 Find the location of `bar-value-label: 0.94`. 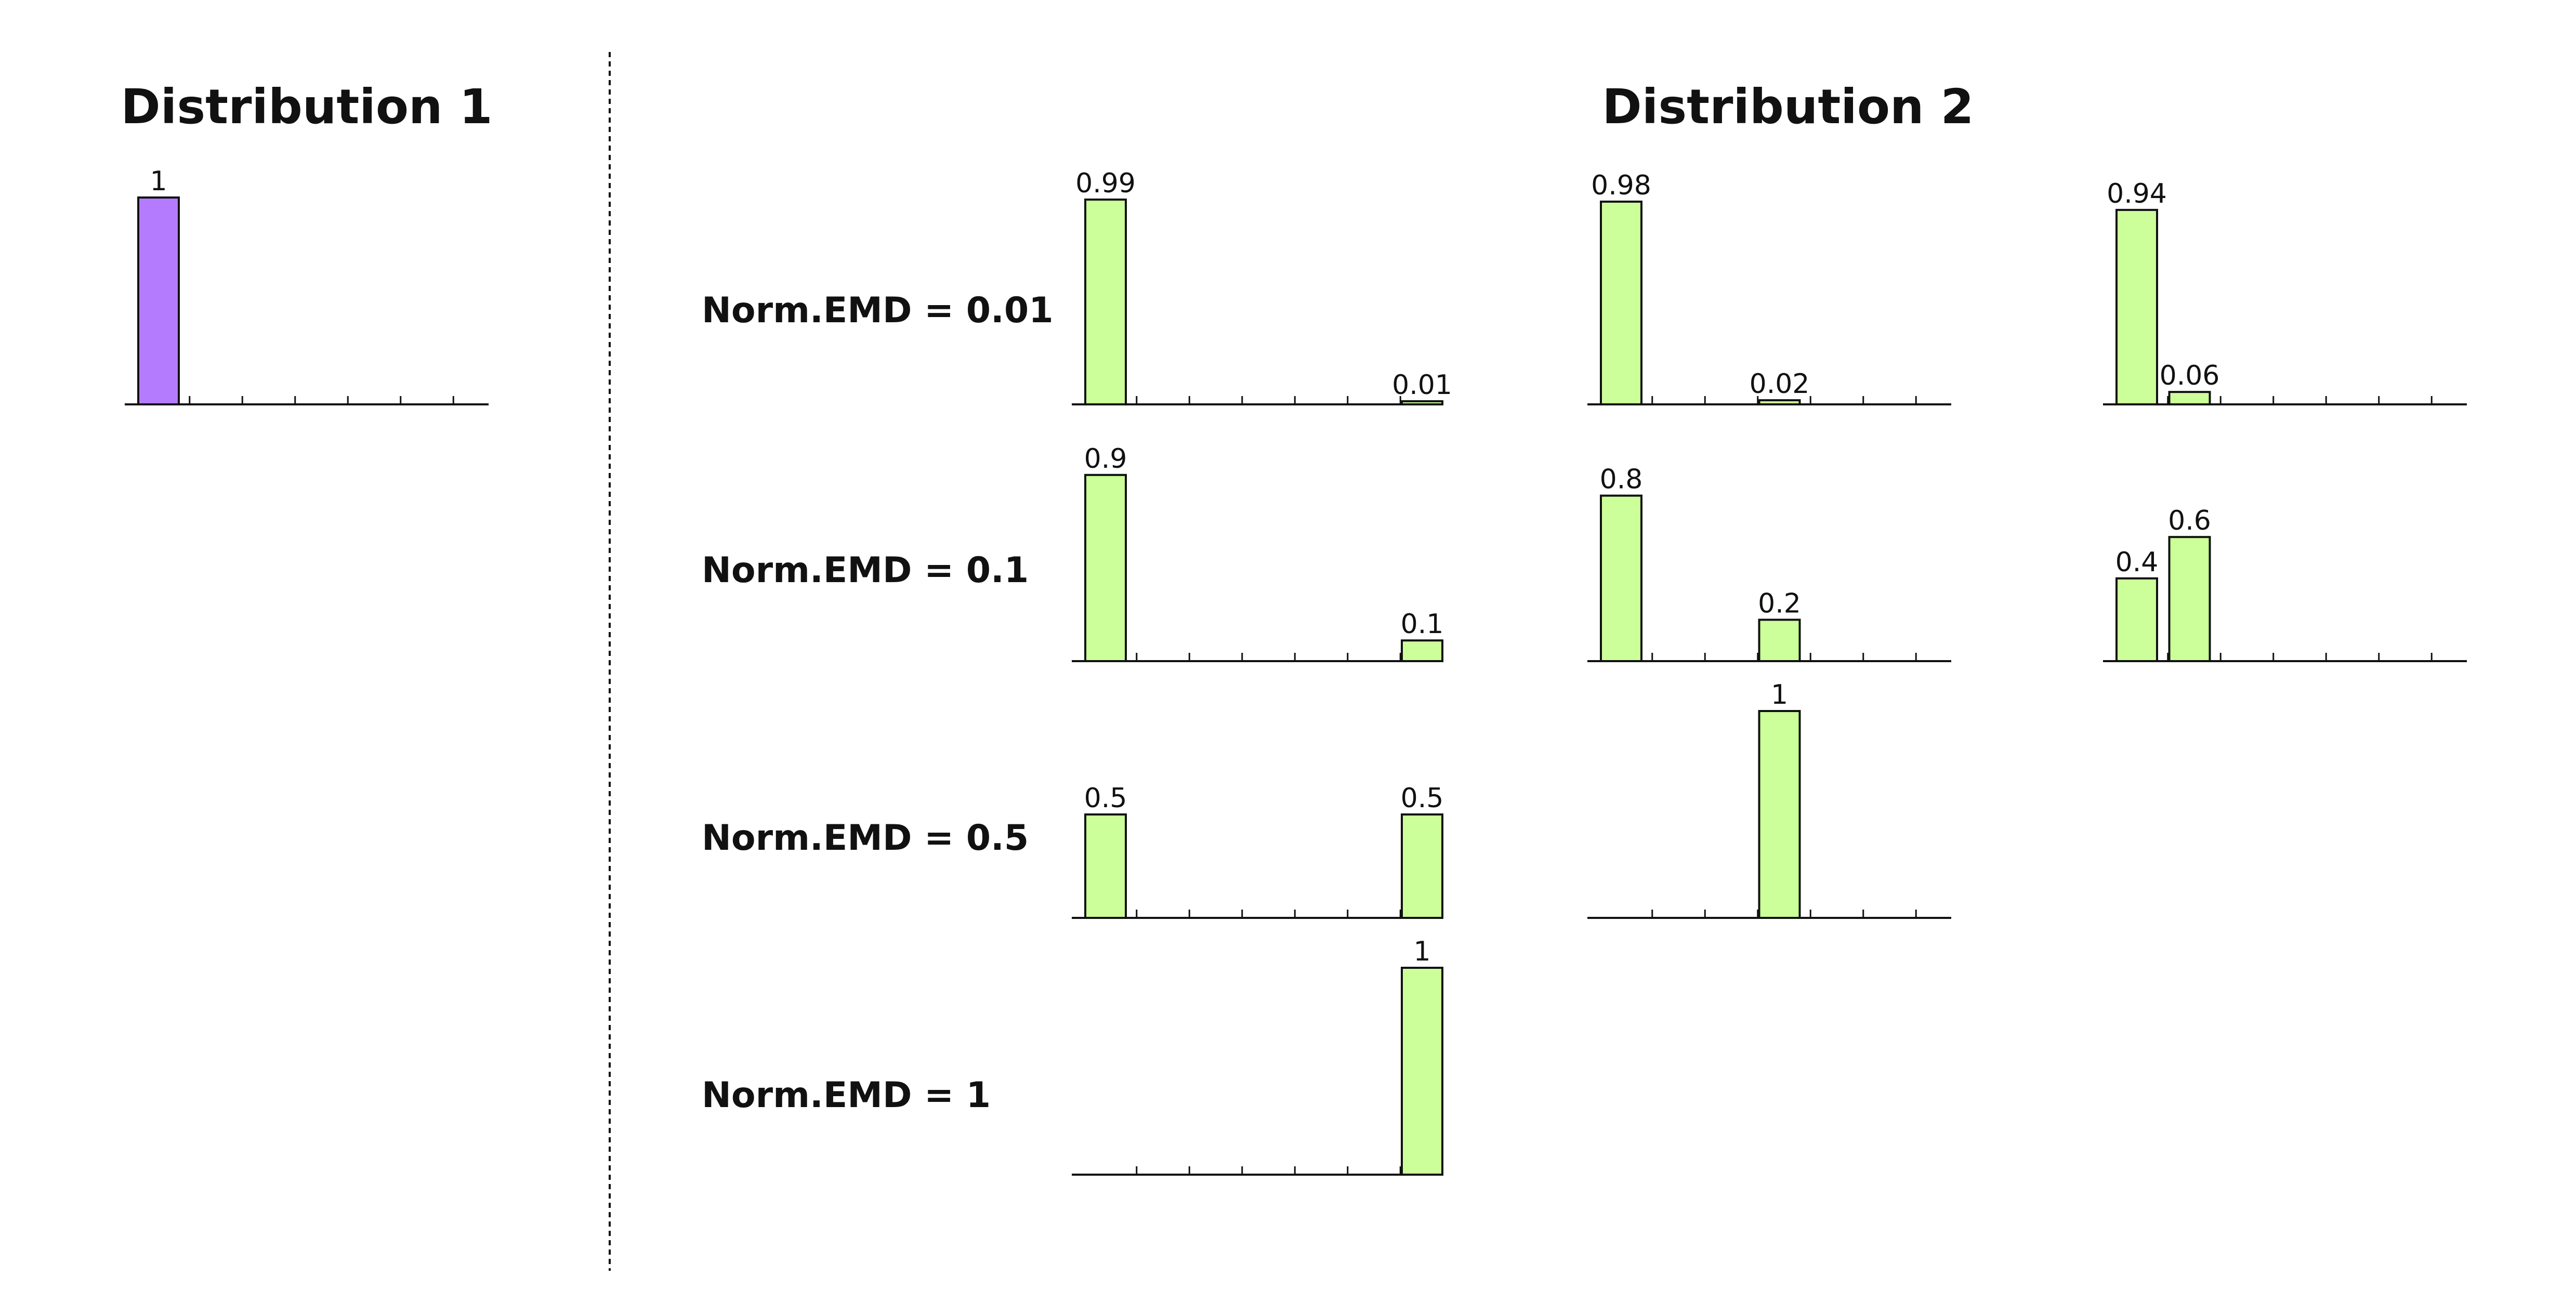

bar-value-label: 0.94 is located at coordinates (2137, 193).